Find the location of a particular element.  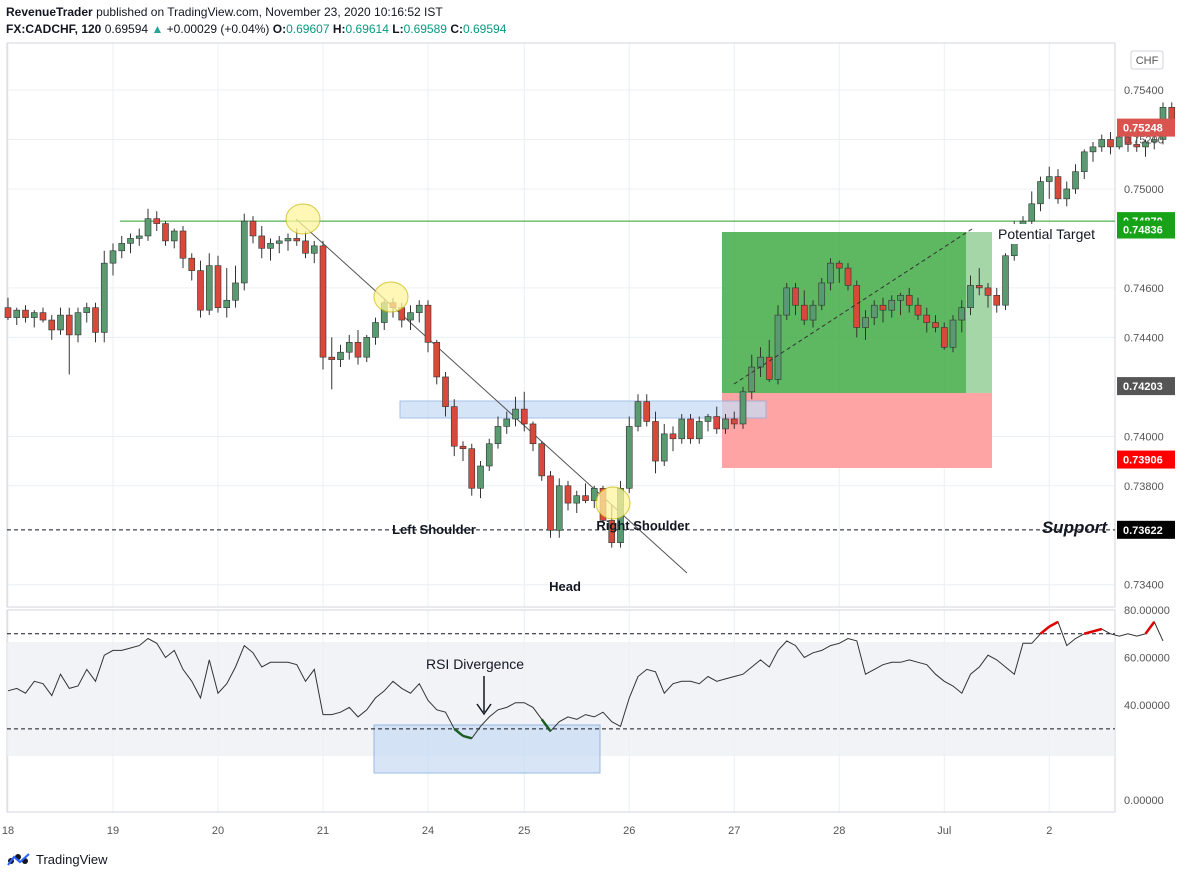

time-tick: 25 is located at coordinates (524, 831).